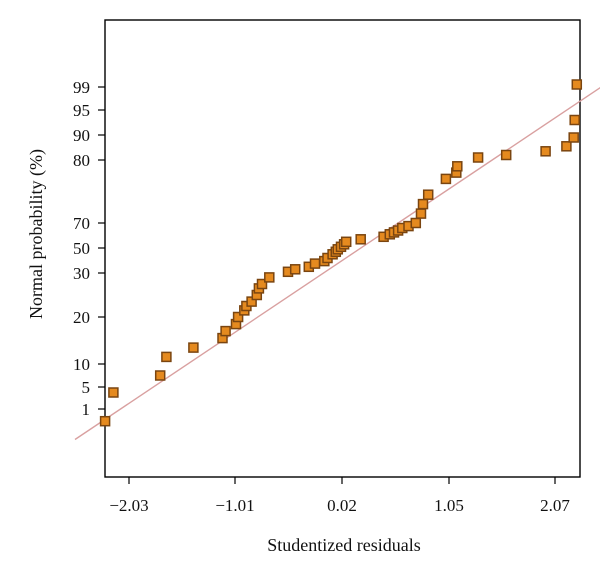 The width and height of the screenshot is (600, 579). Describe the element at coordinates (128, 505) in the screenshot. I see `x-tick-label: −2.03` at that location.